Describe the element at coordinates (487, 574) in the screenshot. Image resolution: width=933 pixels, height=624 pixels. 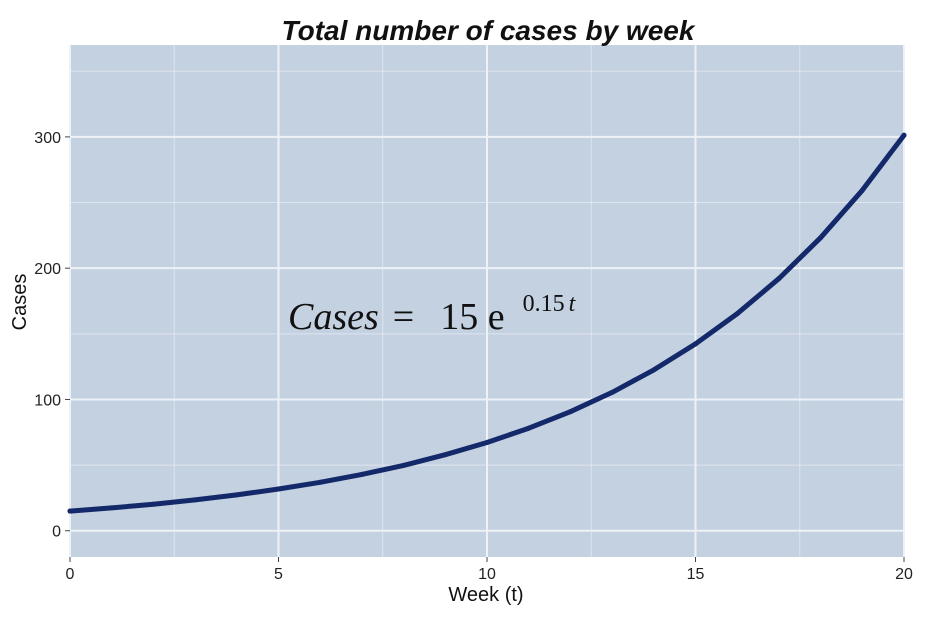
I see `x-tick-label: 10` at that location.